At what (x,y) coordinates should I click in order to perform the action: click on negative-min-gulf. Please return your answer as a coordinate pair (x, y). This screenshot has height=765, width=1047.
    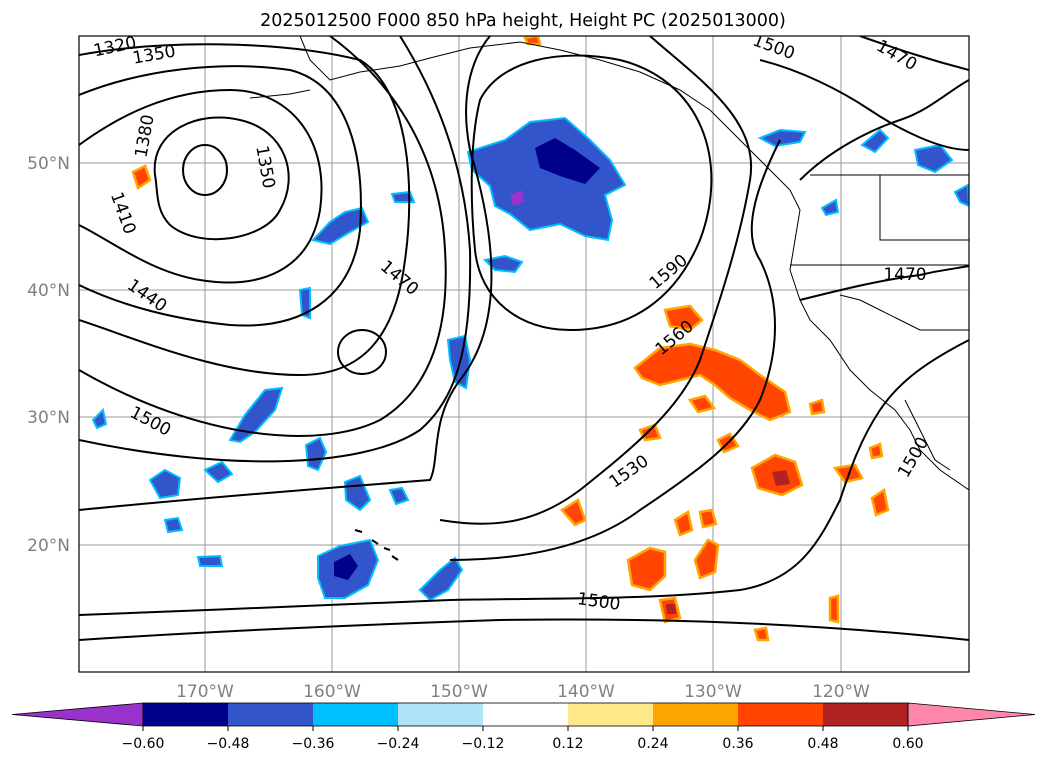
    Looking at the image, I should click on (517, 198).